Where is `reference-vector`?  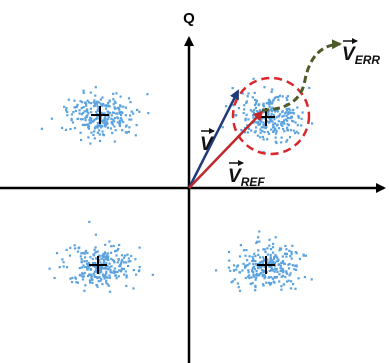 reference-vector is located at coordinates (226, 149).